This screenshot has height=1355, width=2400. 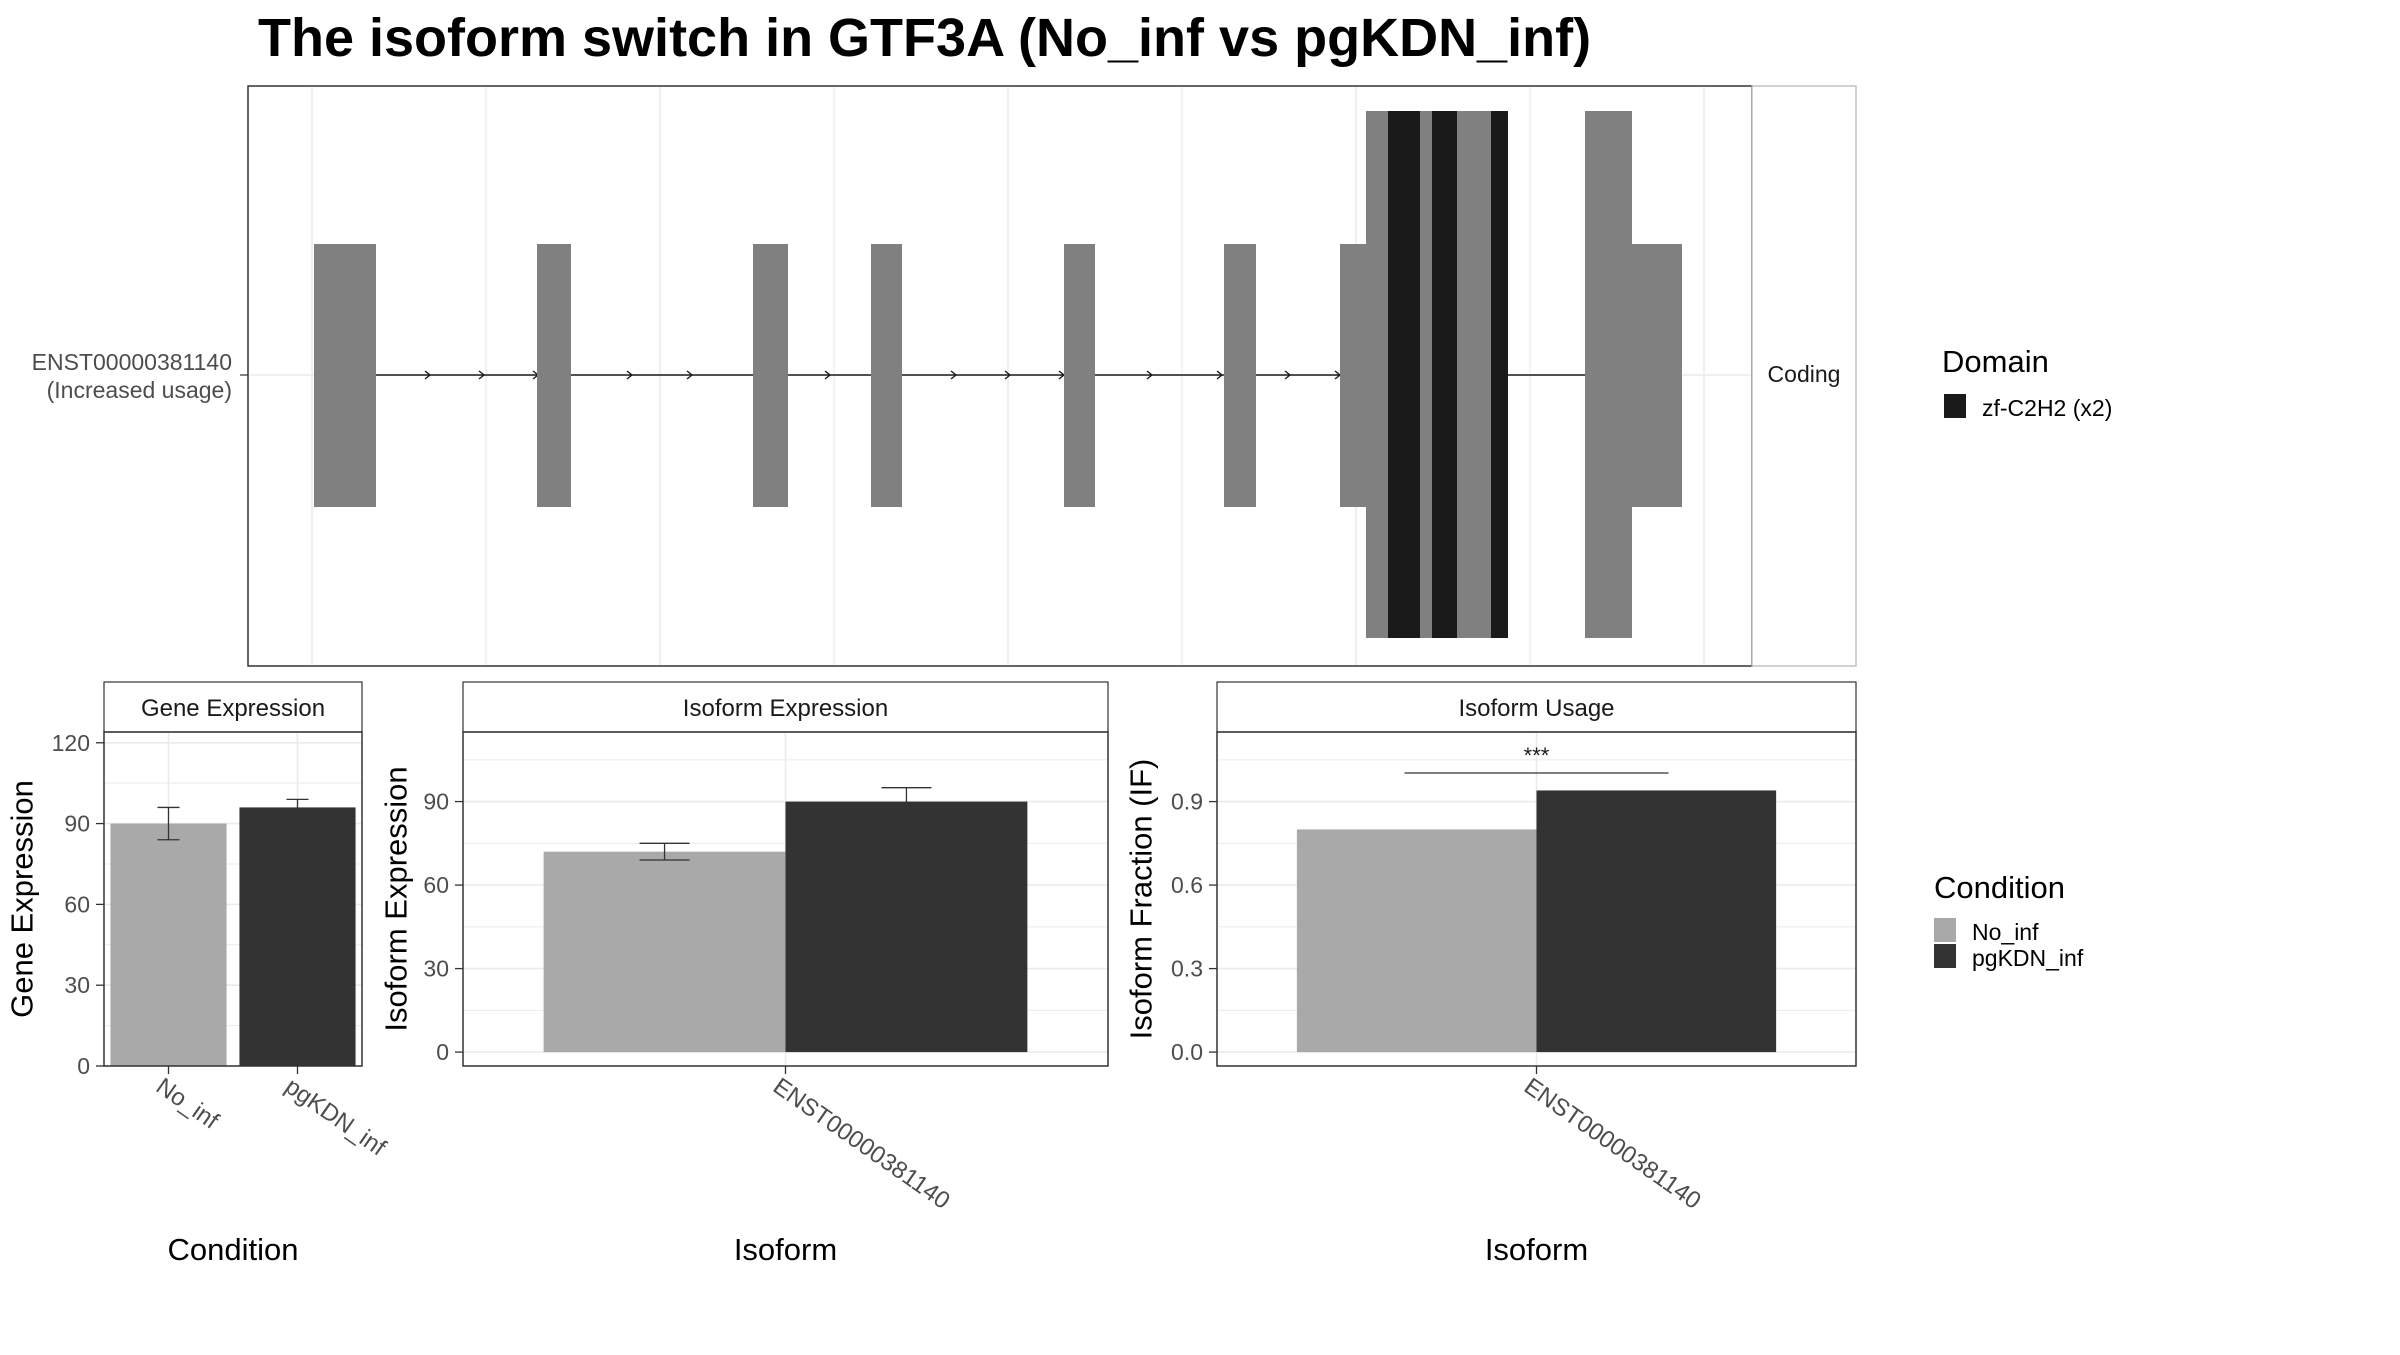 I want to click on domain-legend-swatch, so click(x=1955, y=406).